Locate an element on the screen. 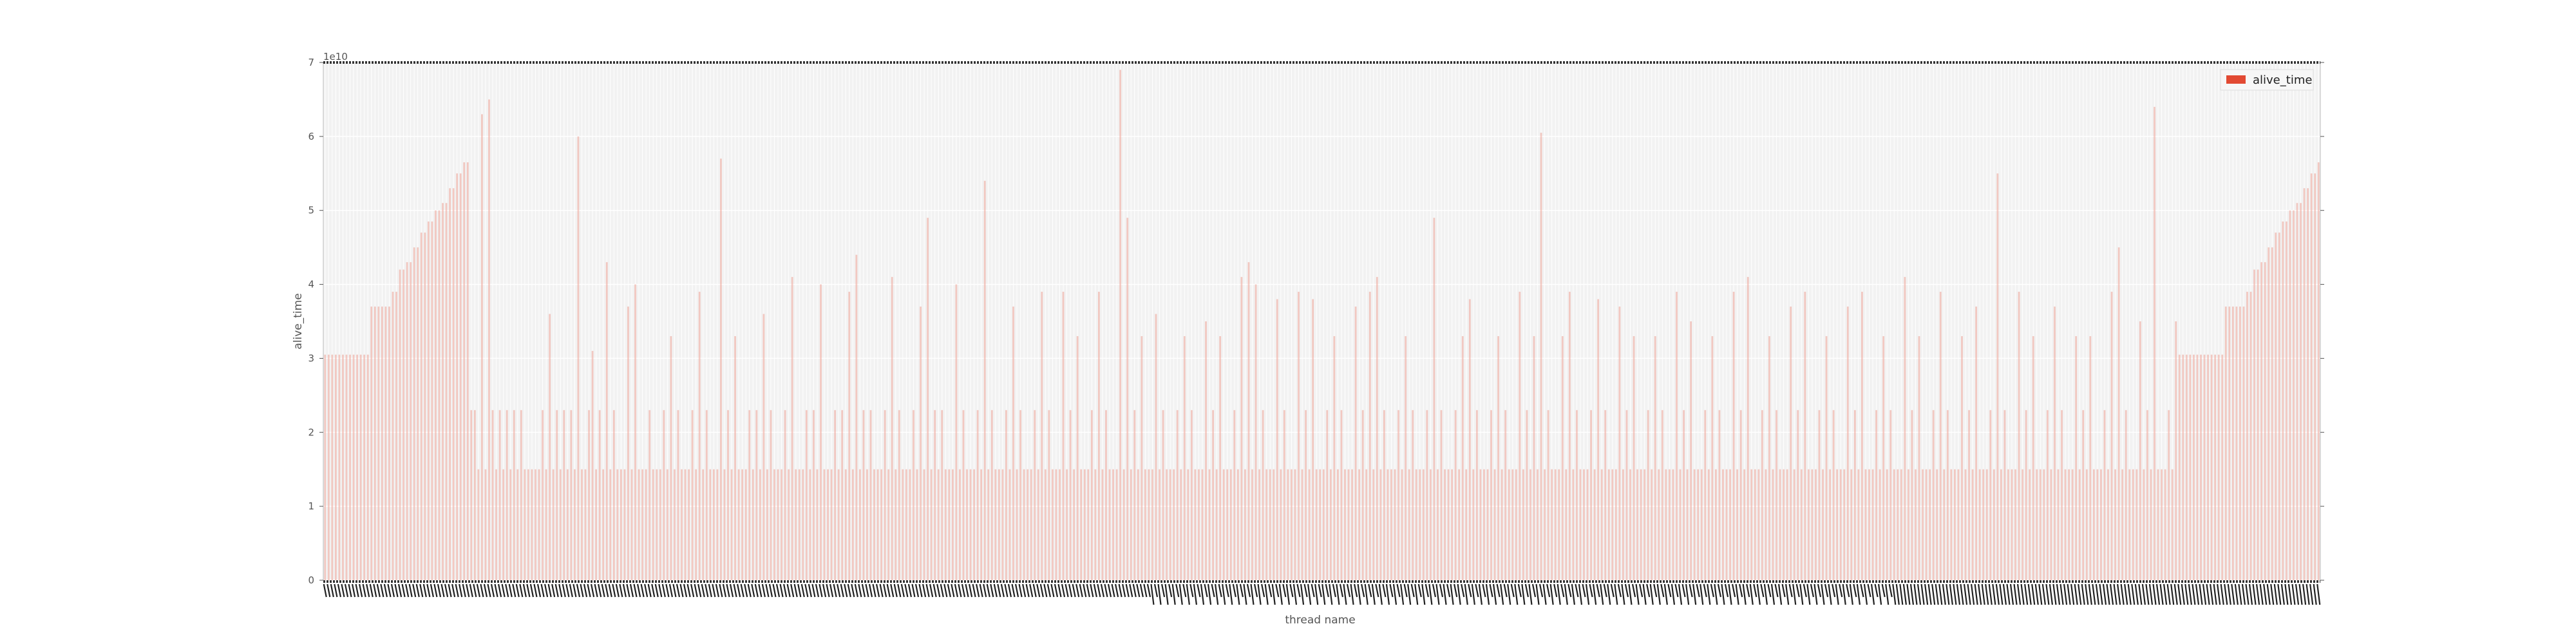 This screenshot has width=2576, height=644. y-tick-label: 5 is located at coordinates (311, 210).